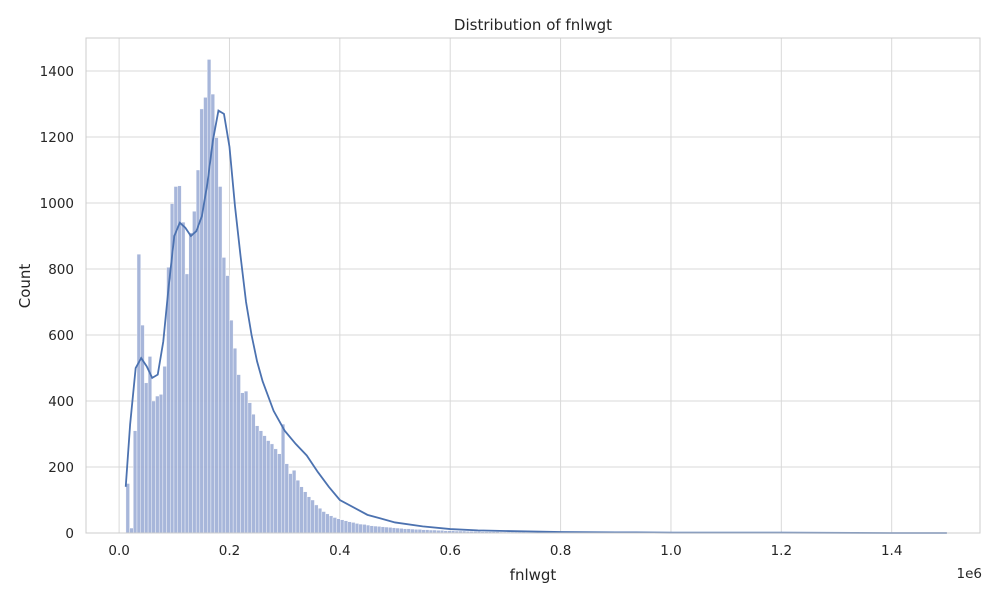 Image resolution: width=1000 pixels, height=600 pixels. What do you see at coordinates (891, 551) in the screenshot?
I see `x-tick-label: 1.4` at bounding box center [891, 551].